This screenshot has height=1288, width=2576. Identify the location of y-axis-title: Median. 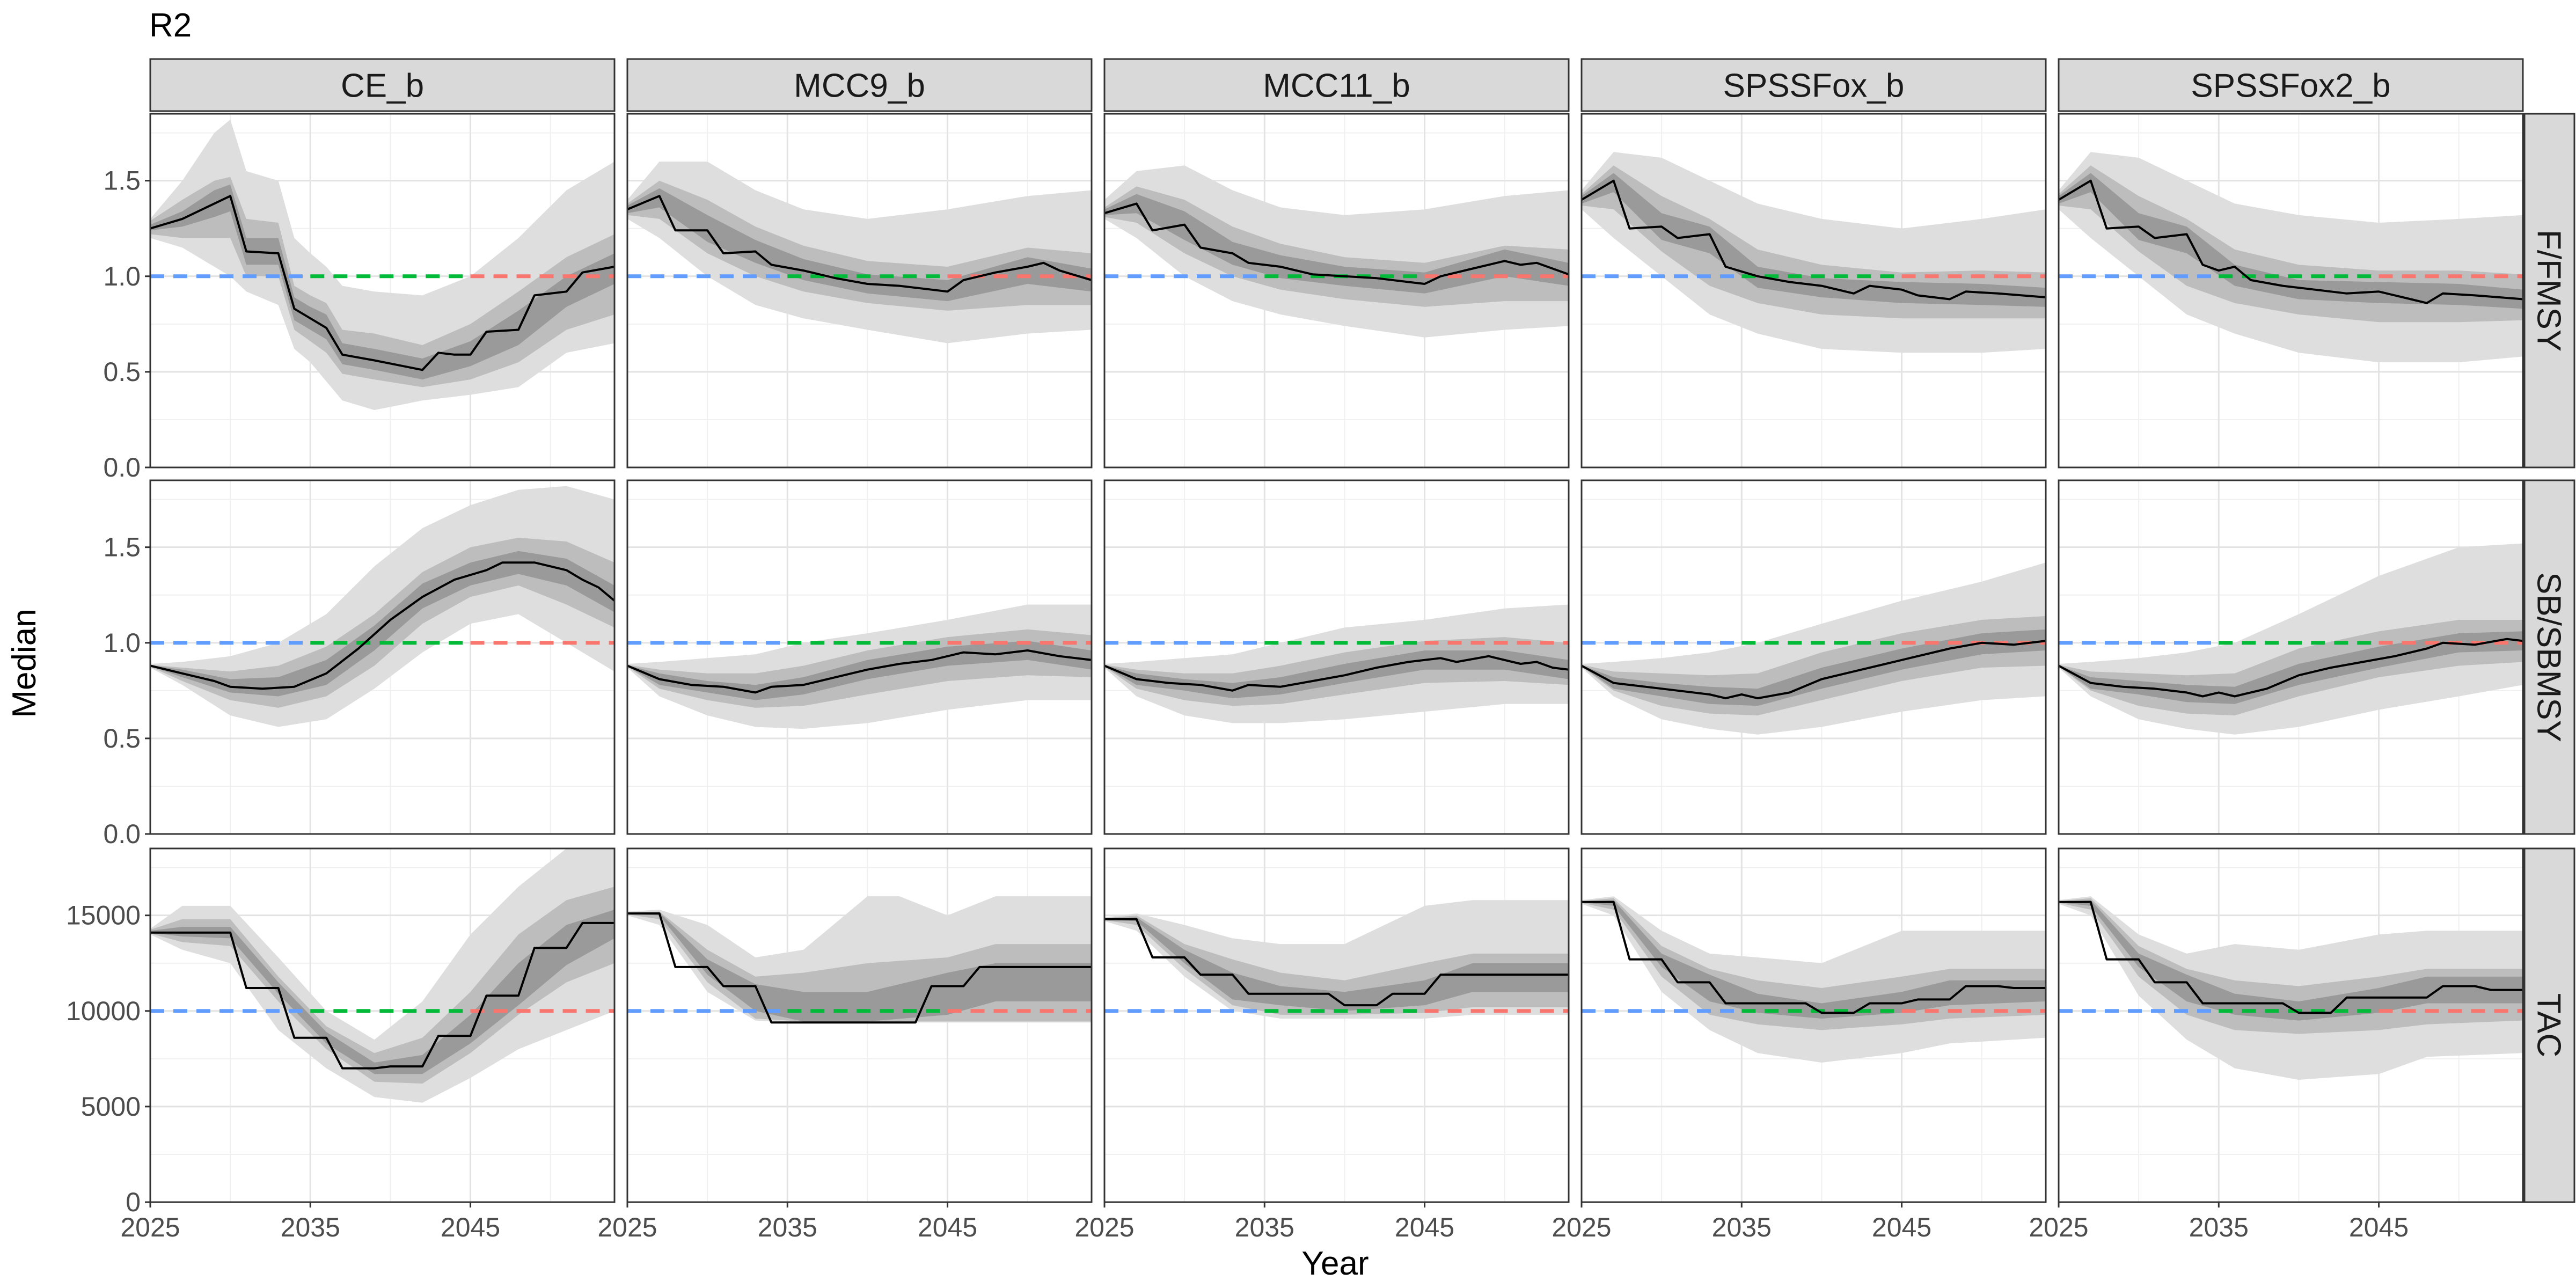
(24, 663).